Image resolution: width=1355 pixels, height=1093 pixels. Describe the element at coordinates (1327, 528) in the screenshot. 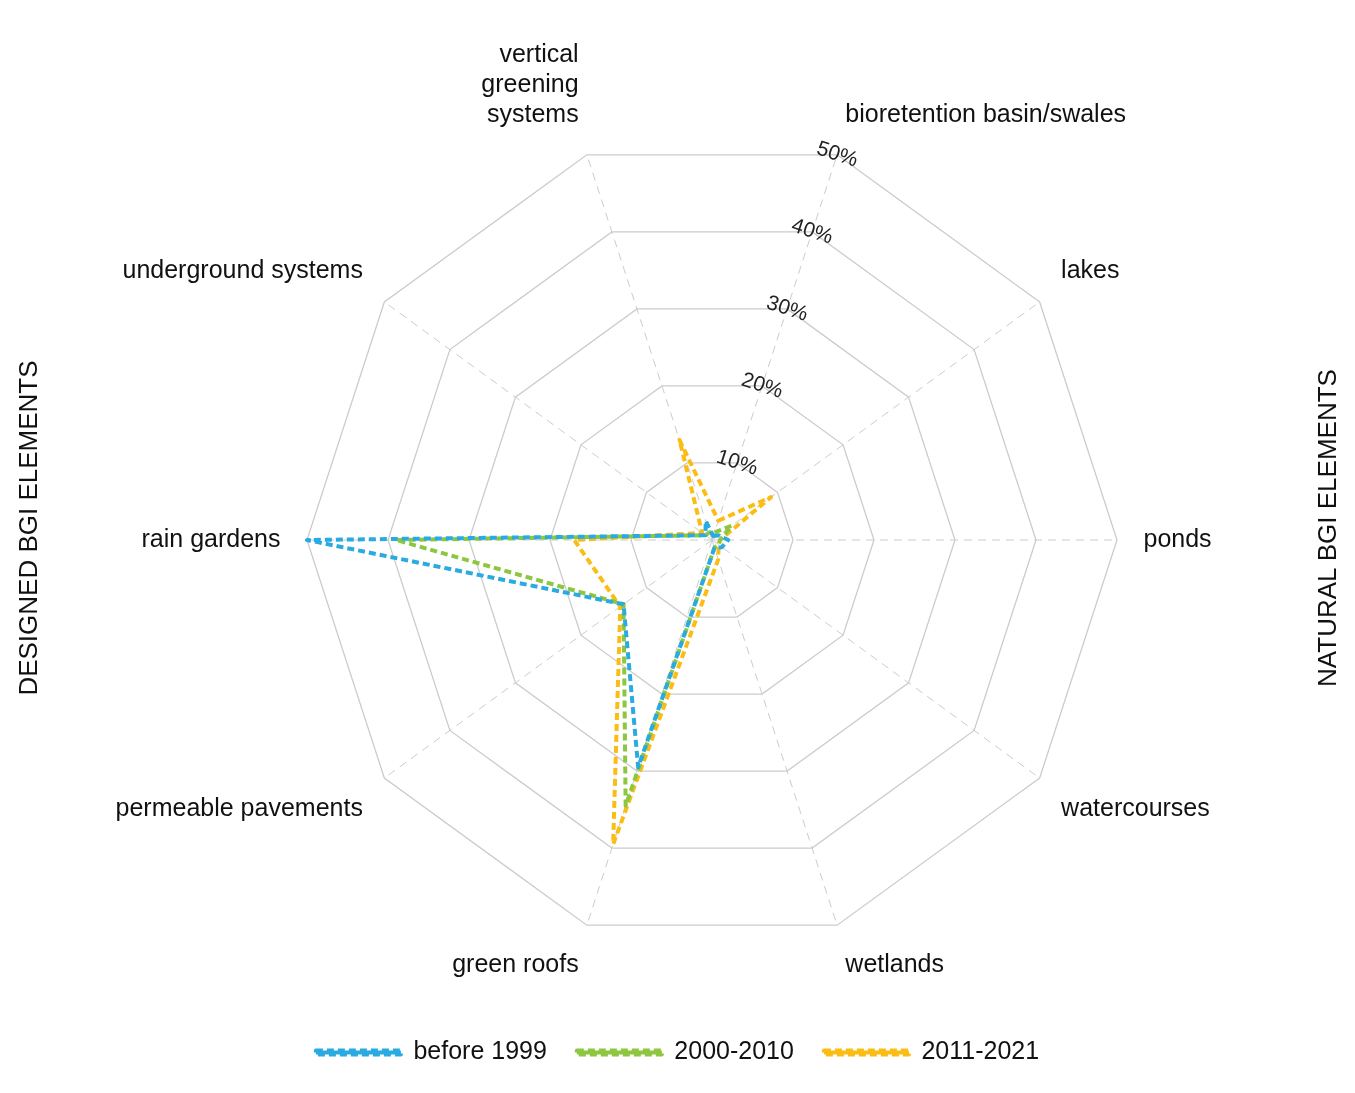

I see `text: NATURAL BGI ELEMENTS` at that location.